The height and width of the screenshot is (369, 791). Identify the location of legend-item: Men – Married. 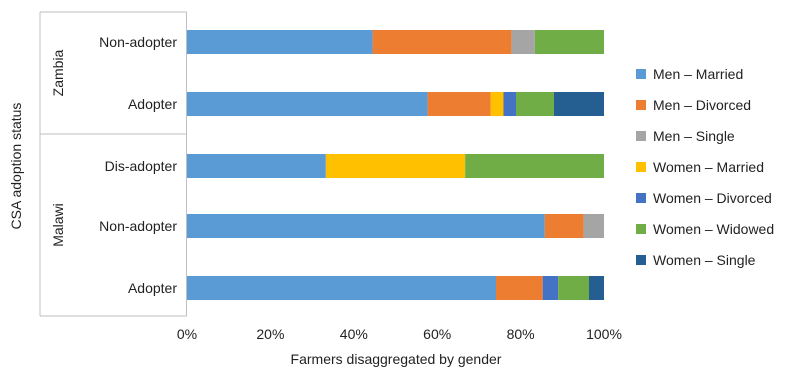
(689, 74).